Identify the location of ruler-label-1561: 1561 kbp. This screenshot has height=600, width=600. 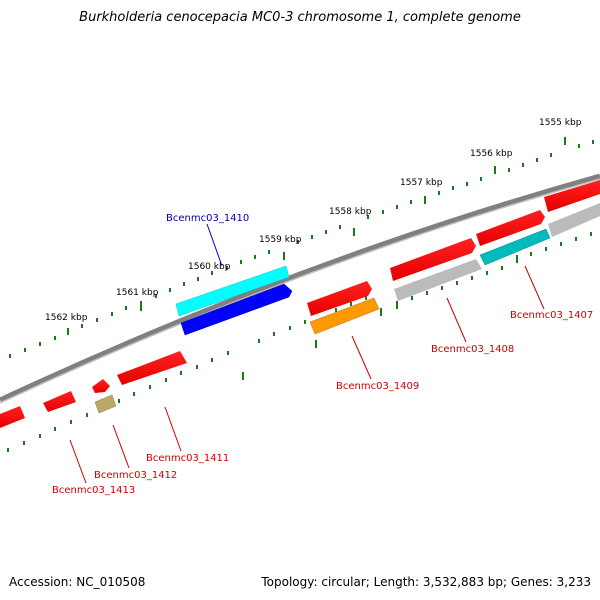
(137, 293).